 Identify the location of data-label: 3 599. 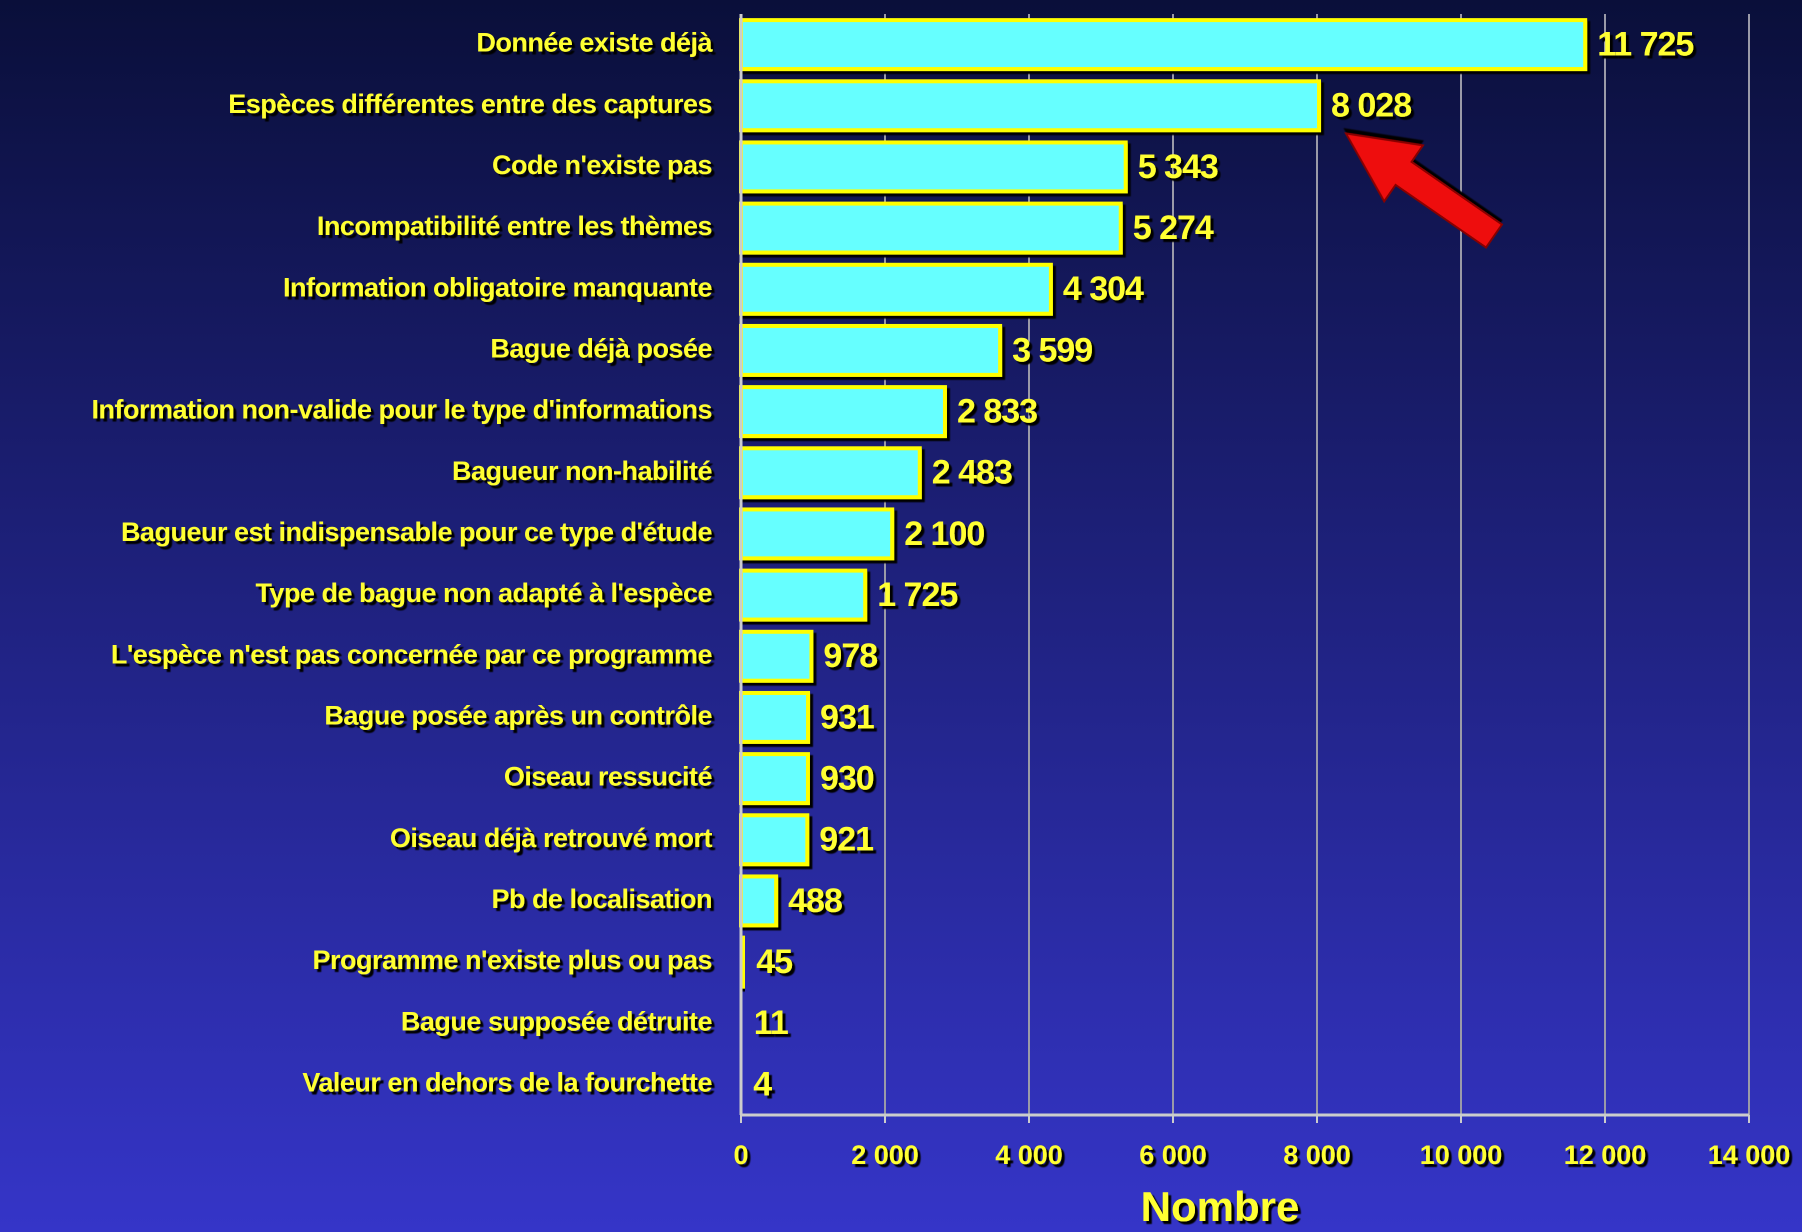
(1052, 350).